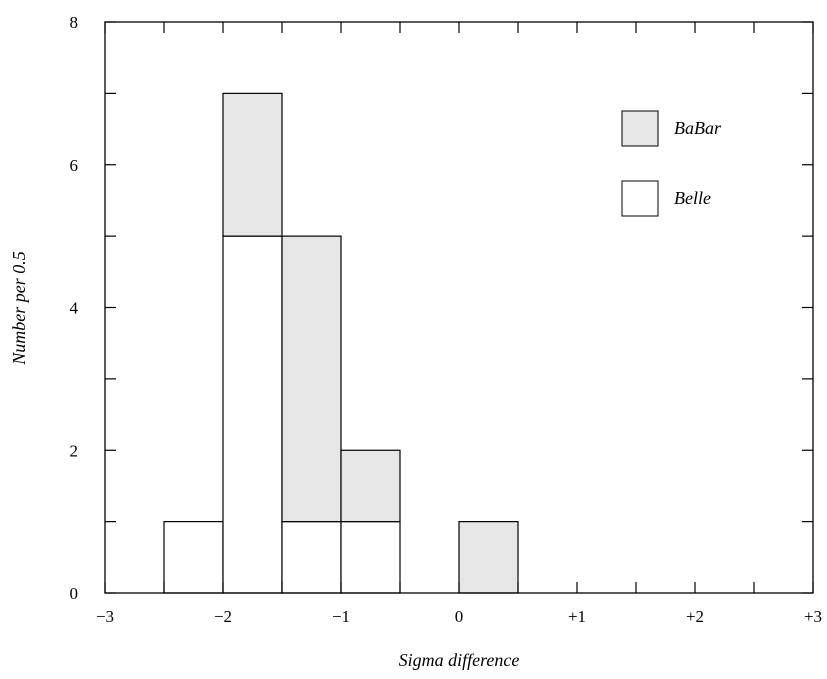  Describe the element at coordinates (74, 593) in the screenshot. I see `y-tick-label: 0` at that location.